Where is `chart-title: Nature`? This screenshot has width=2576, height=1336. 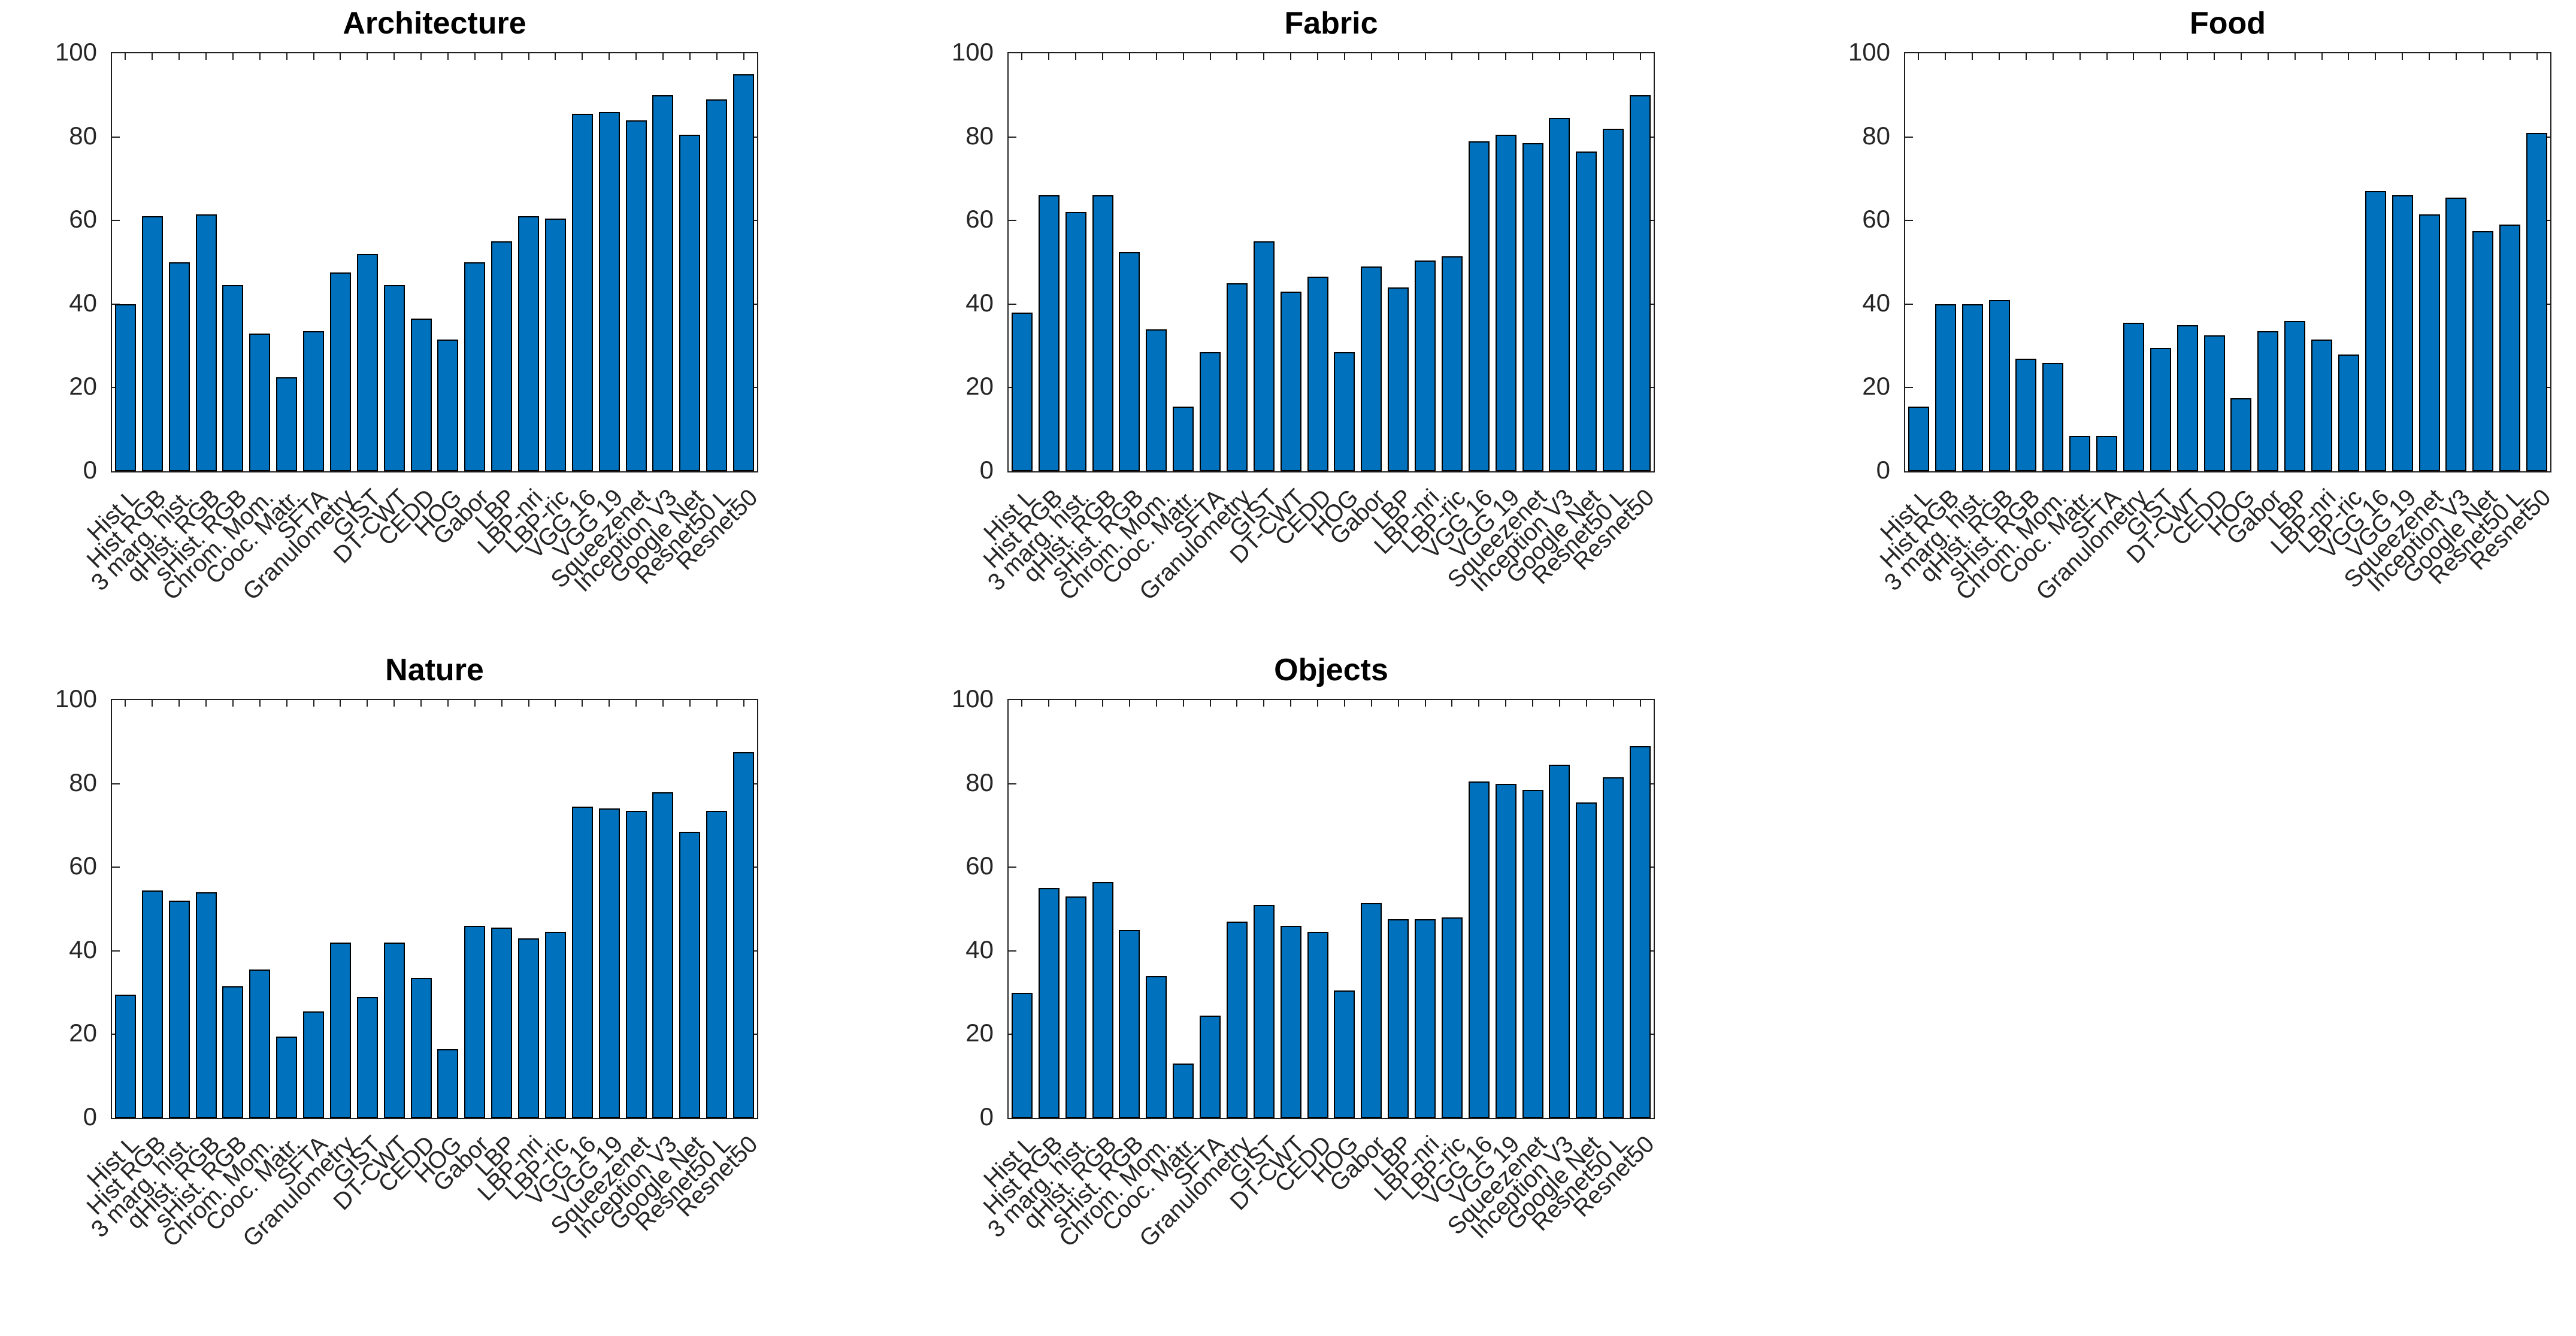 chart-title: Nature is located at coordinates (434, 670).